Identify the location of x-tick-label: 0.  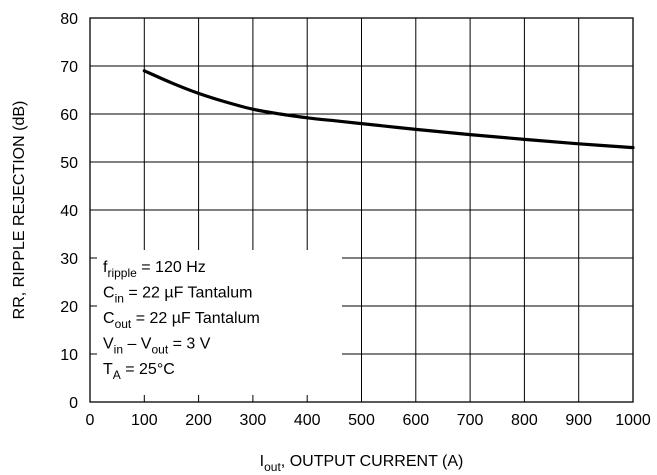
(90, 420).